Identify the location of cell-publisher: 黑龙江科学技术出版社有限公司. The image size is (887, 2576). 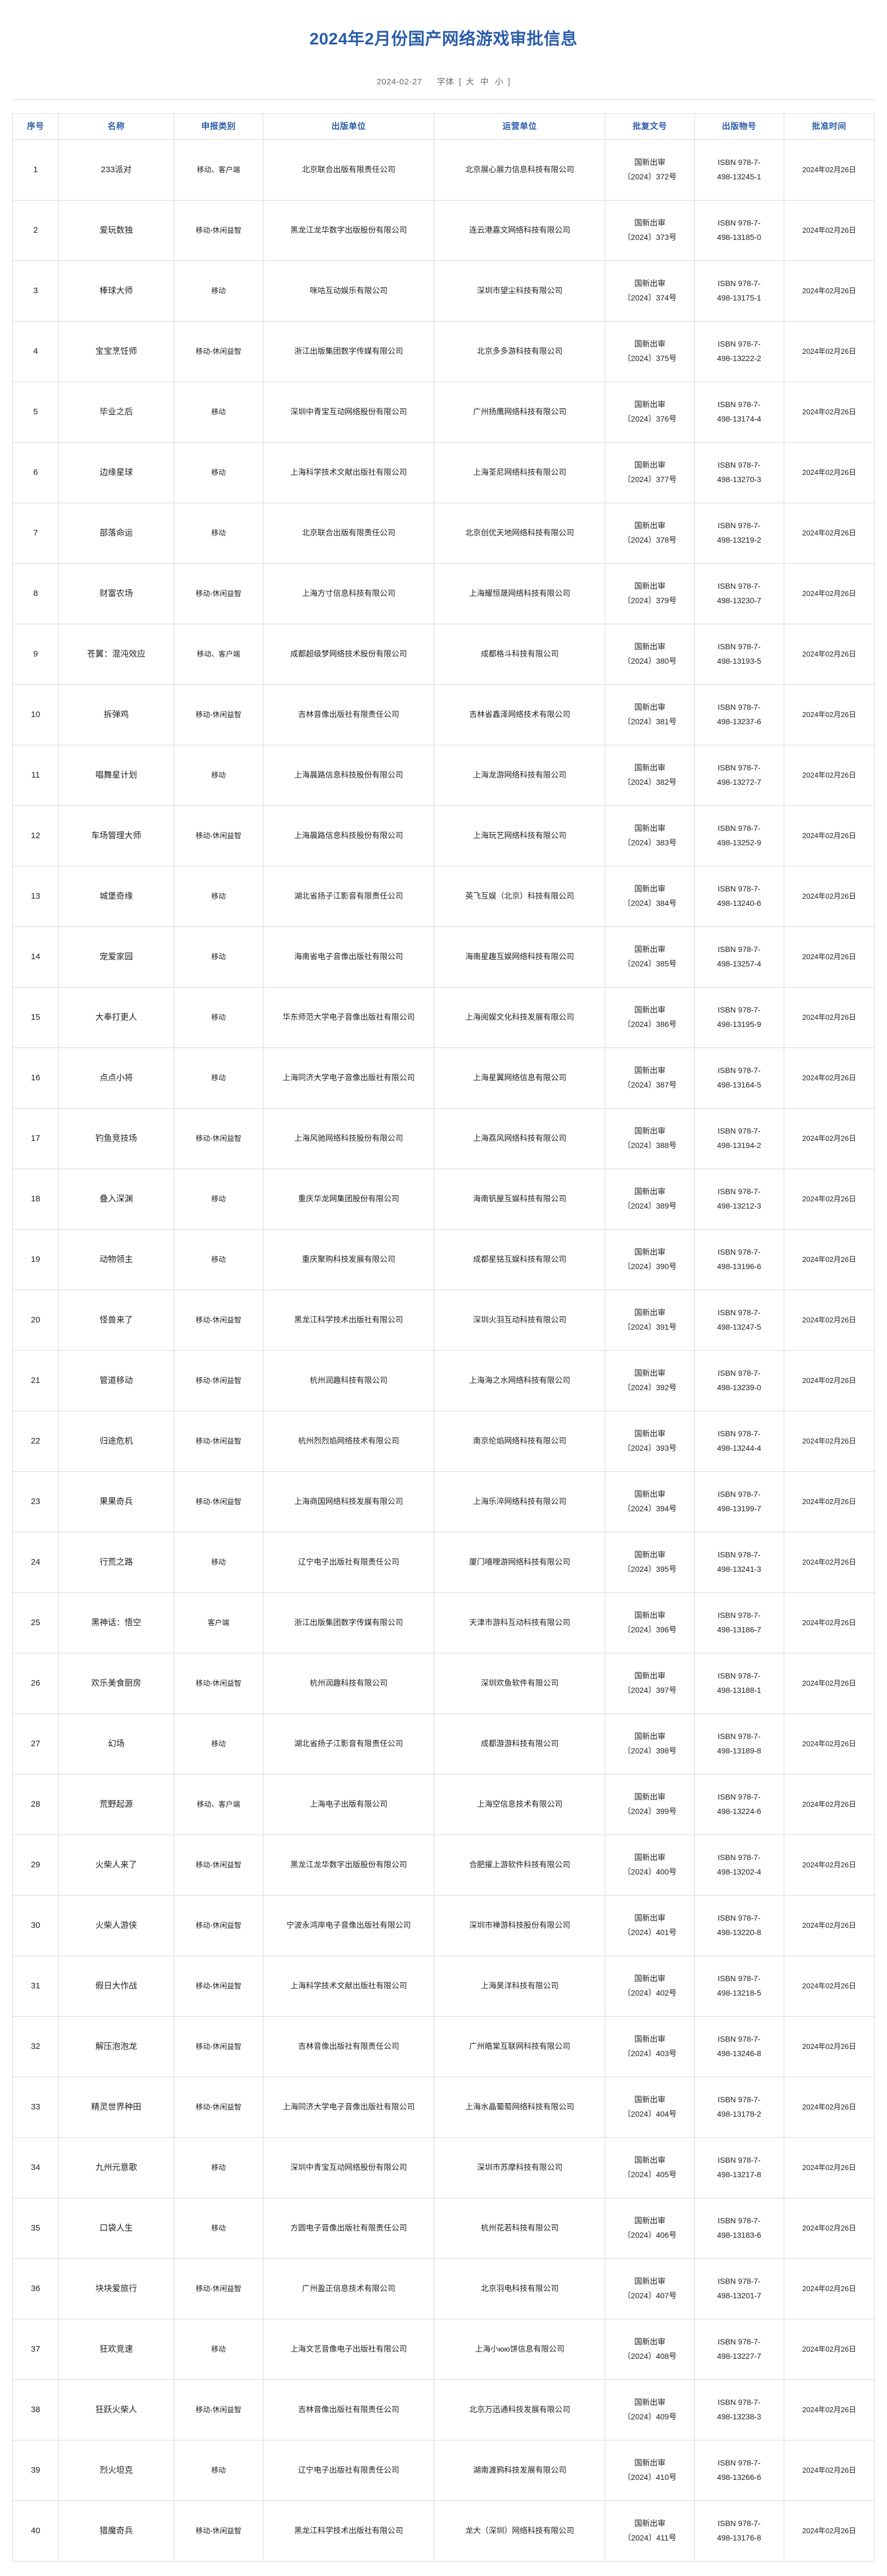
(349, 1321).